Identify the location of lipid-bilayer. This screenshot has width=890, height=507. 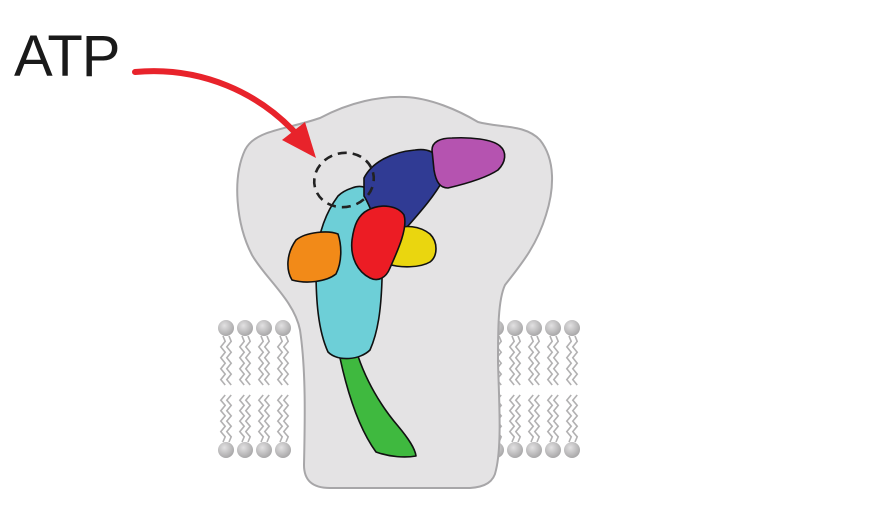
(399, 389).